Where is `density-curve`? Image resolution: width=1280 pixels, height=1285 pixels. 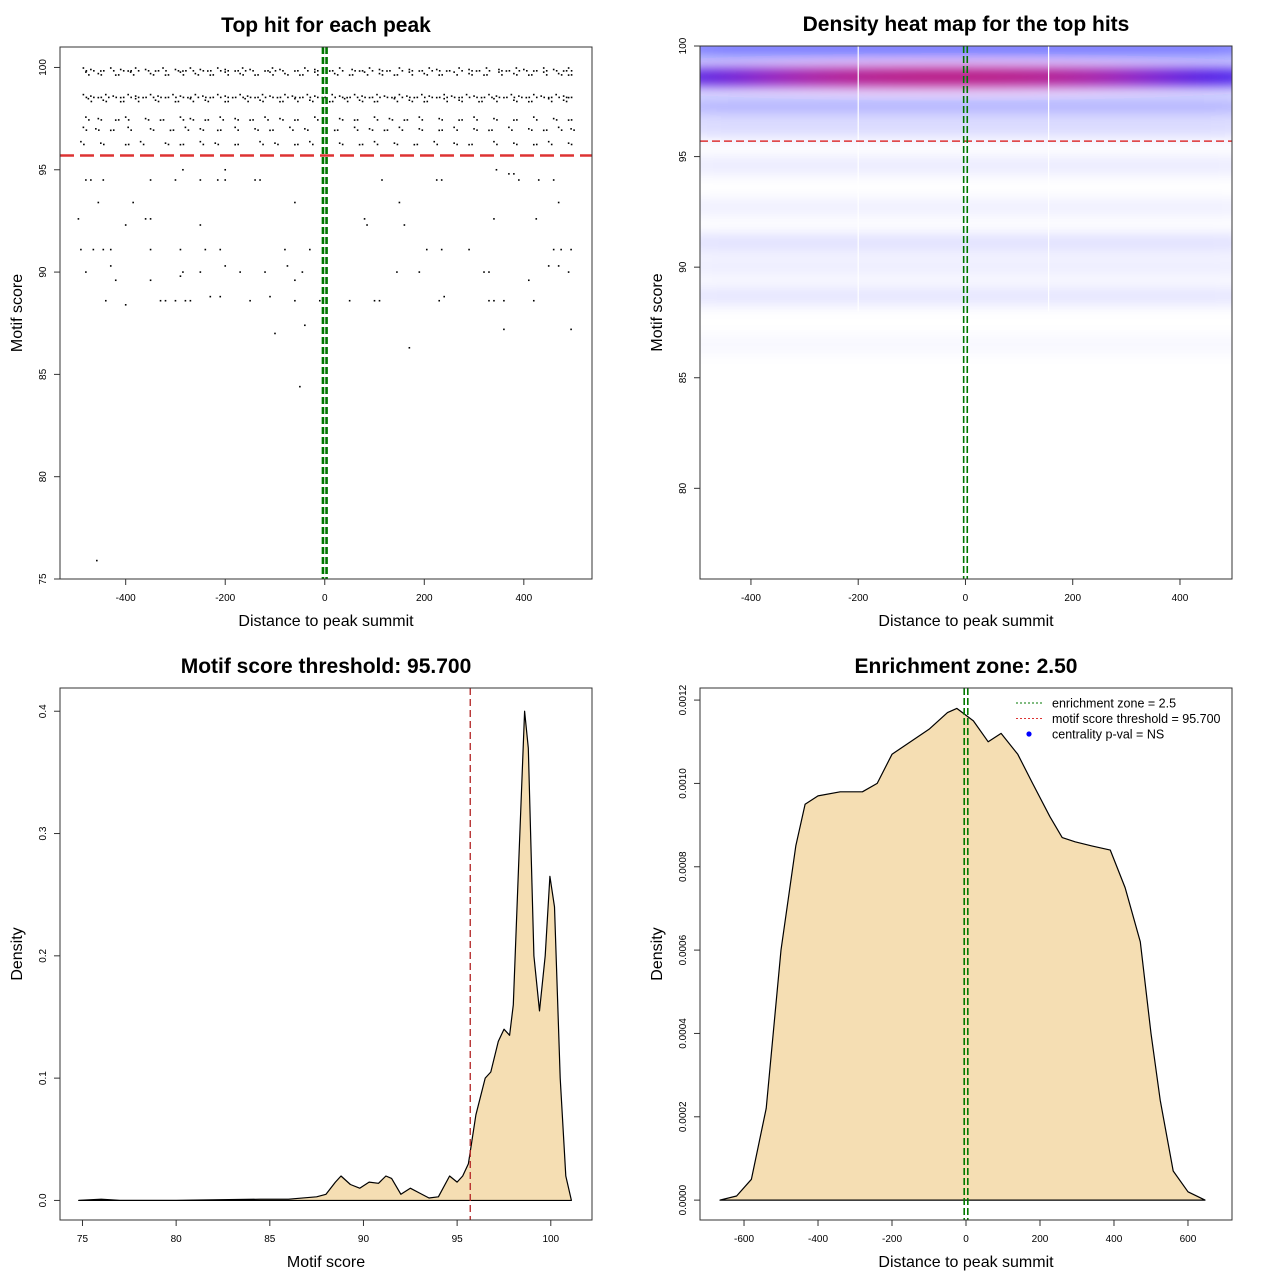
density-curve is located at coordinates (325, 956).